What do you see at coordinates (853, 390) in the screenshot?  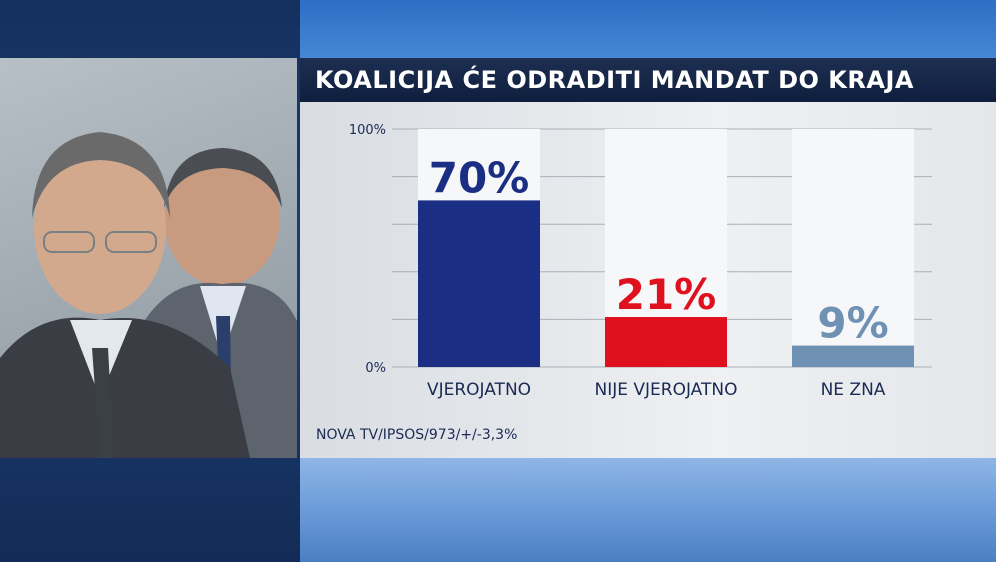 I see `category-label-3: NE ZNA` at bounding box center [853, 390].